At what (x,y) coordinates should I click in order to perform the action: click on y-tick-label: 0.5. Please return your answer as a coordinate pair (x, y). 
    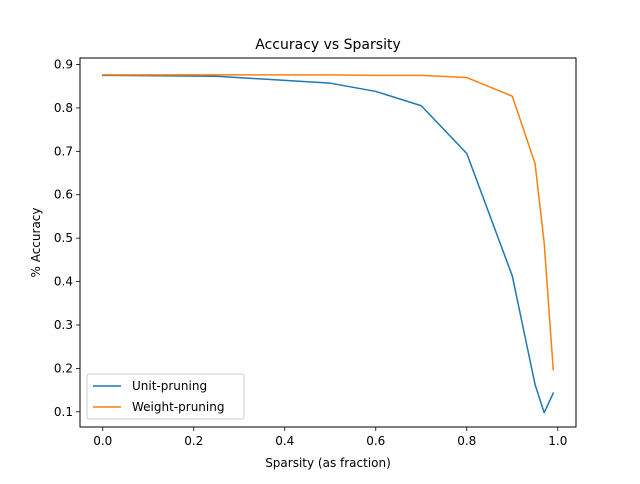
    Looking at the image, I should click on (63, 238).